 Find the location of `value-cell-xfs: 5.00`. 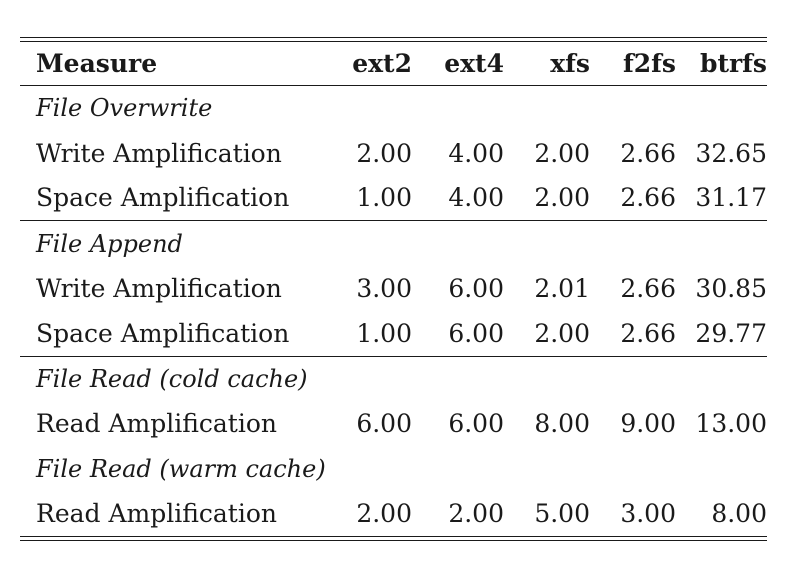

value-cell-xfs: 5.00 is located at coordinates (562, 514).